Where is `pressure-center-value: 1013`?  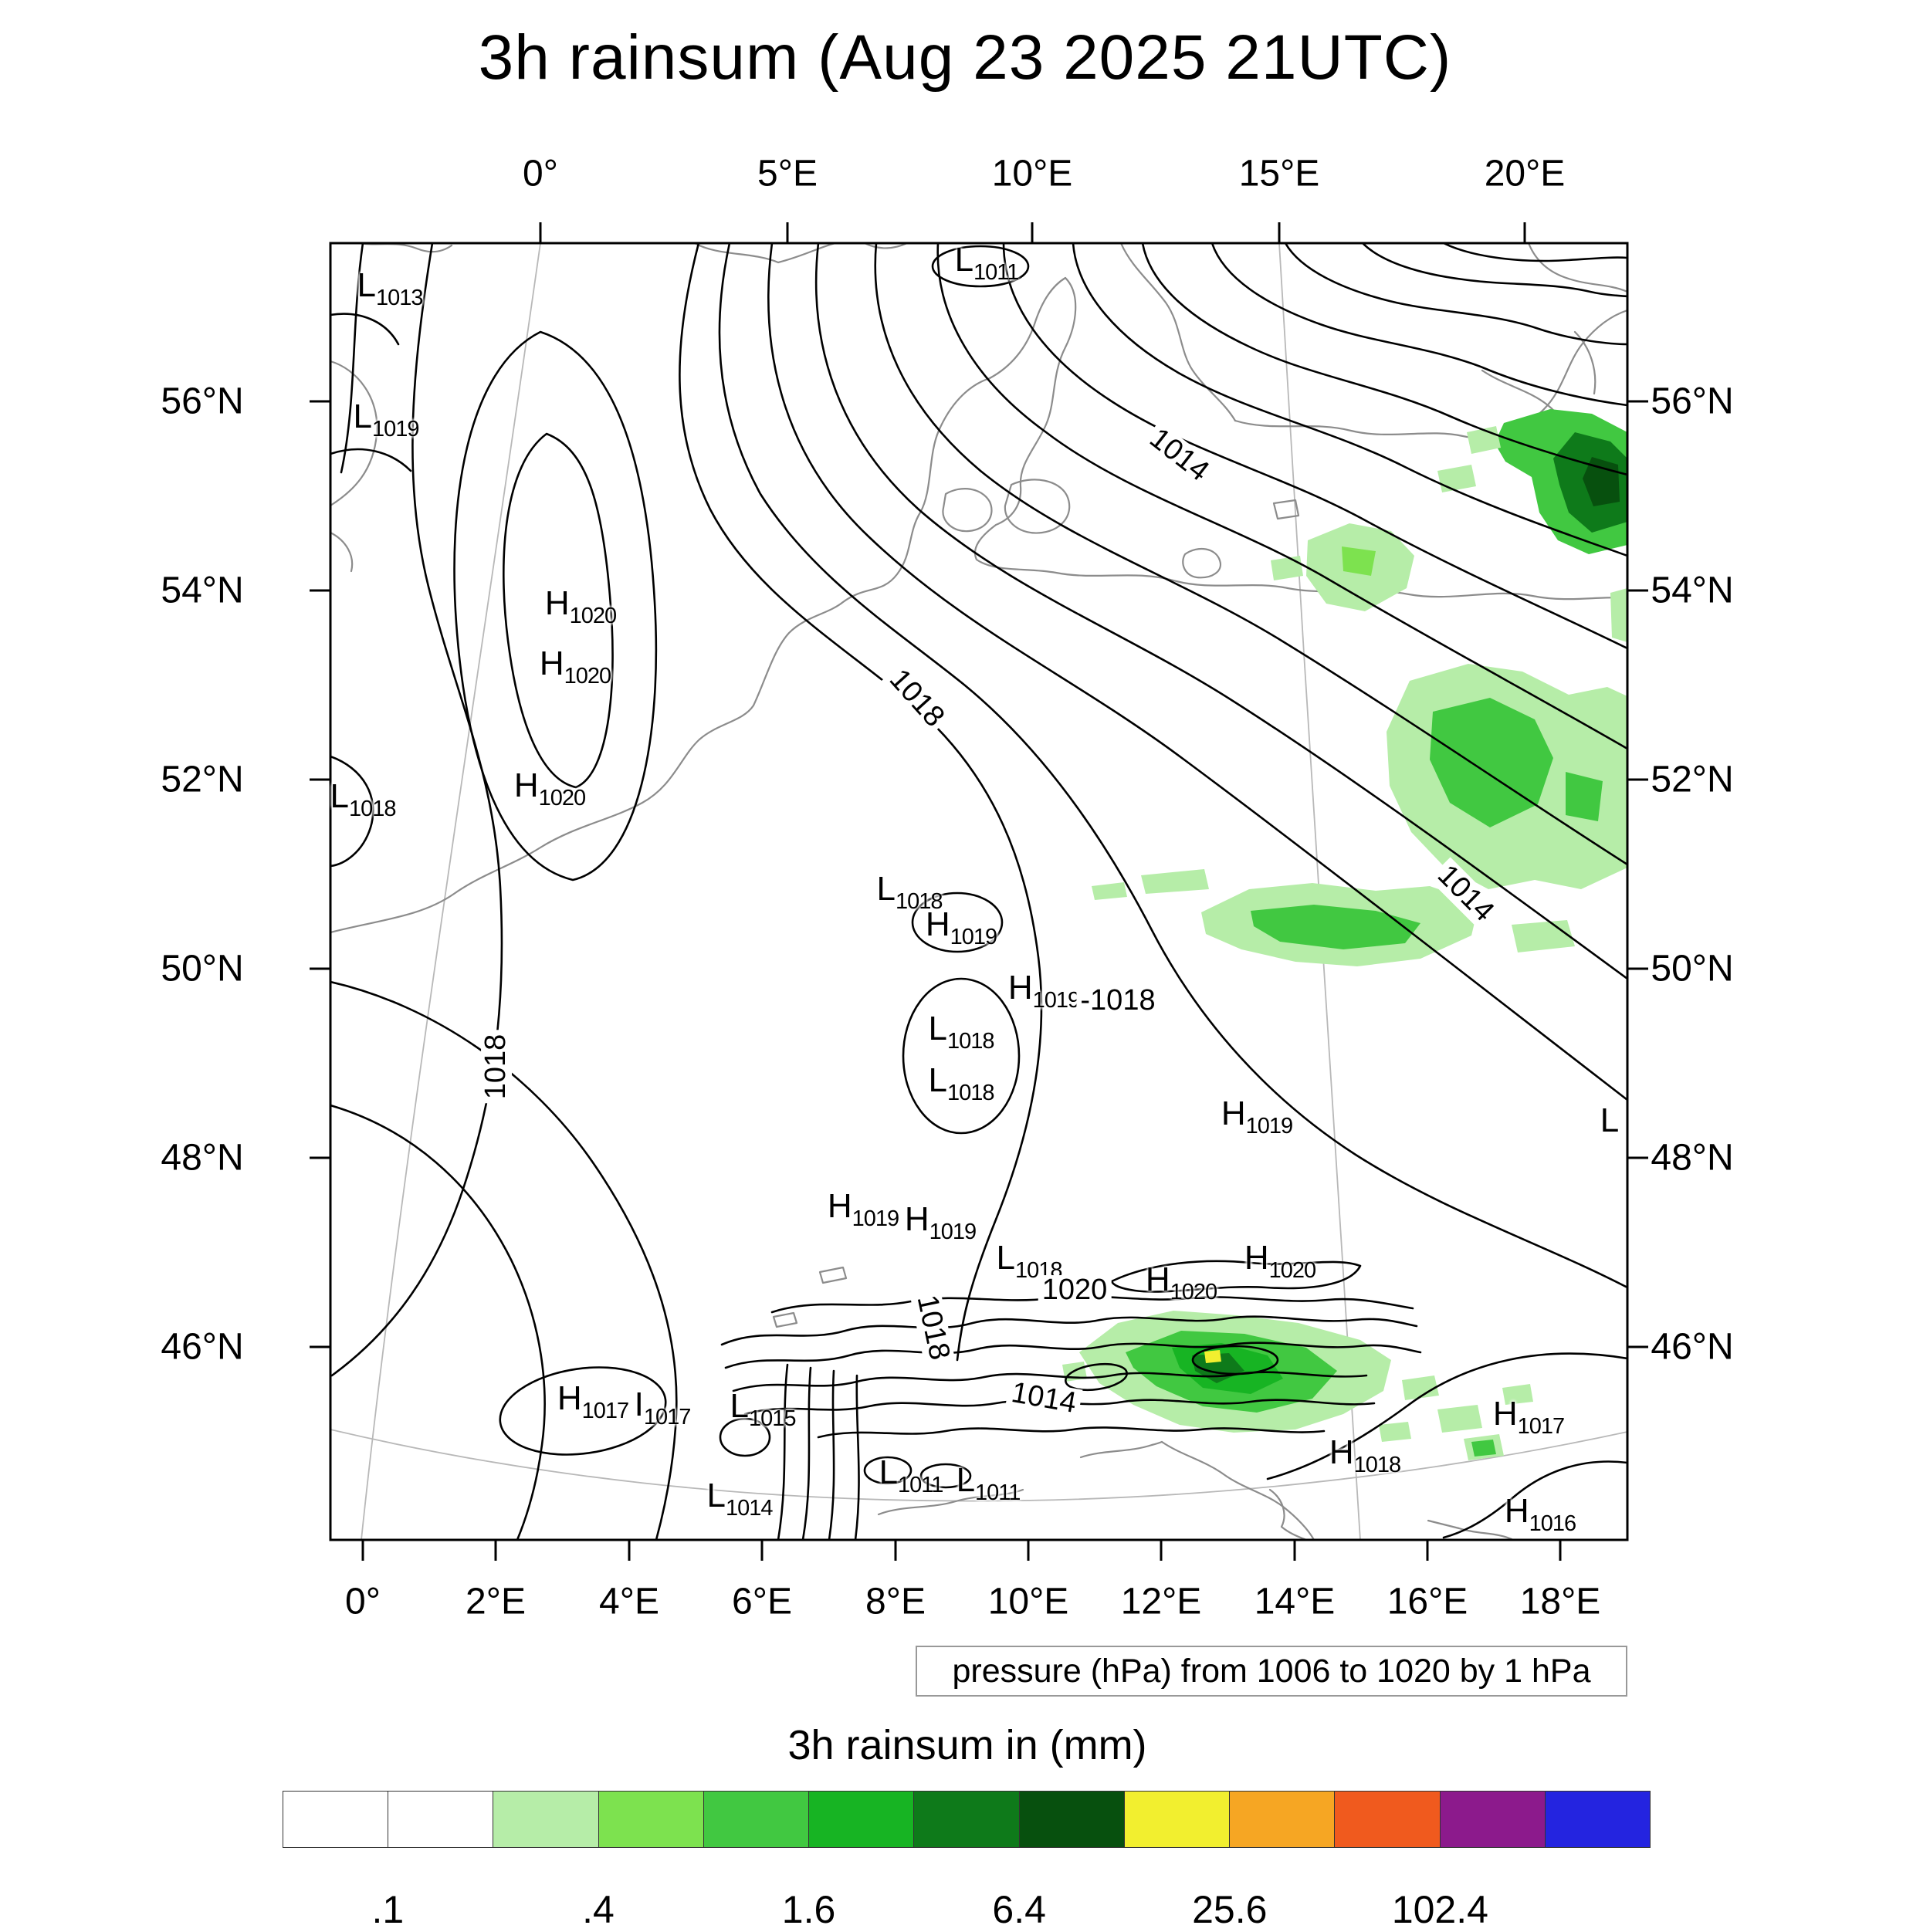 pressure-center-value: 1013 is located at coordinates (399, 298).